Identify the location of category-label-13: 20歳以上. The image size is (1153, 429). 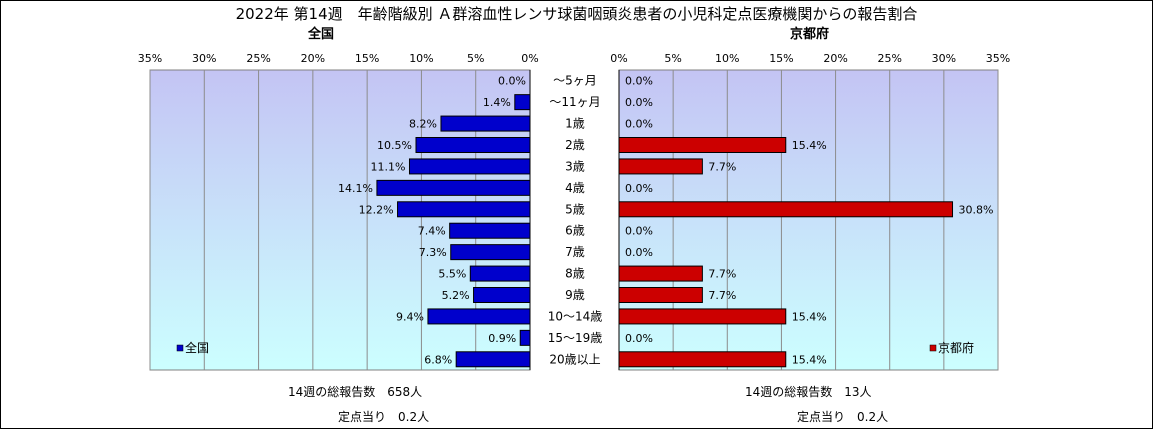
(574, 359).